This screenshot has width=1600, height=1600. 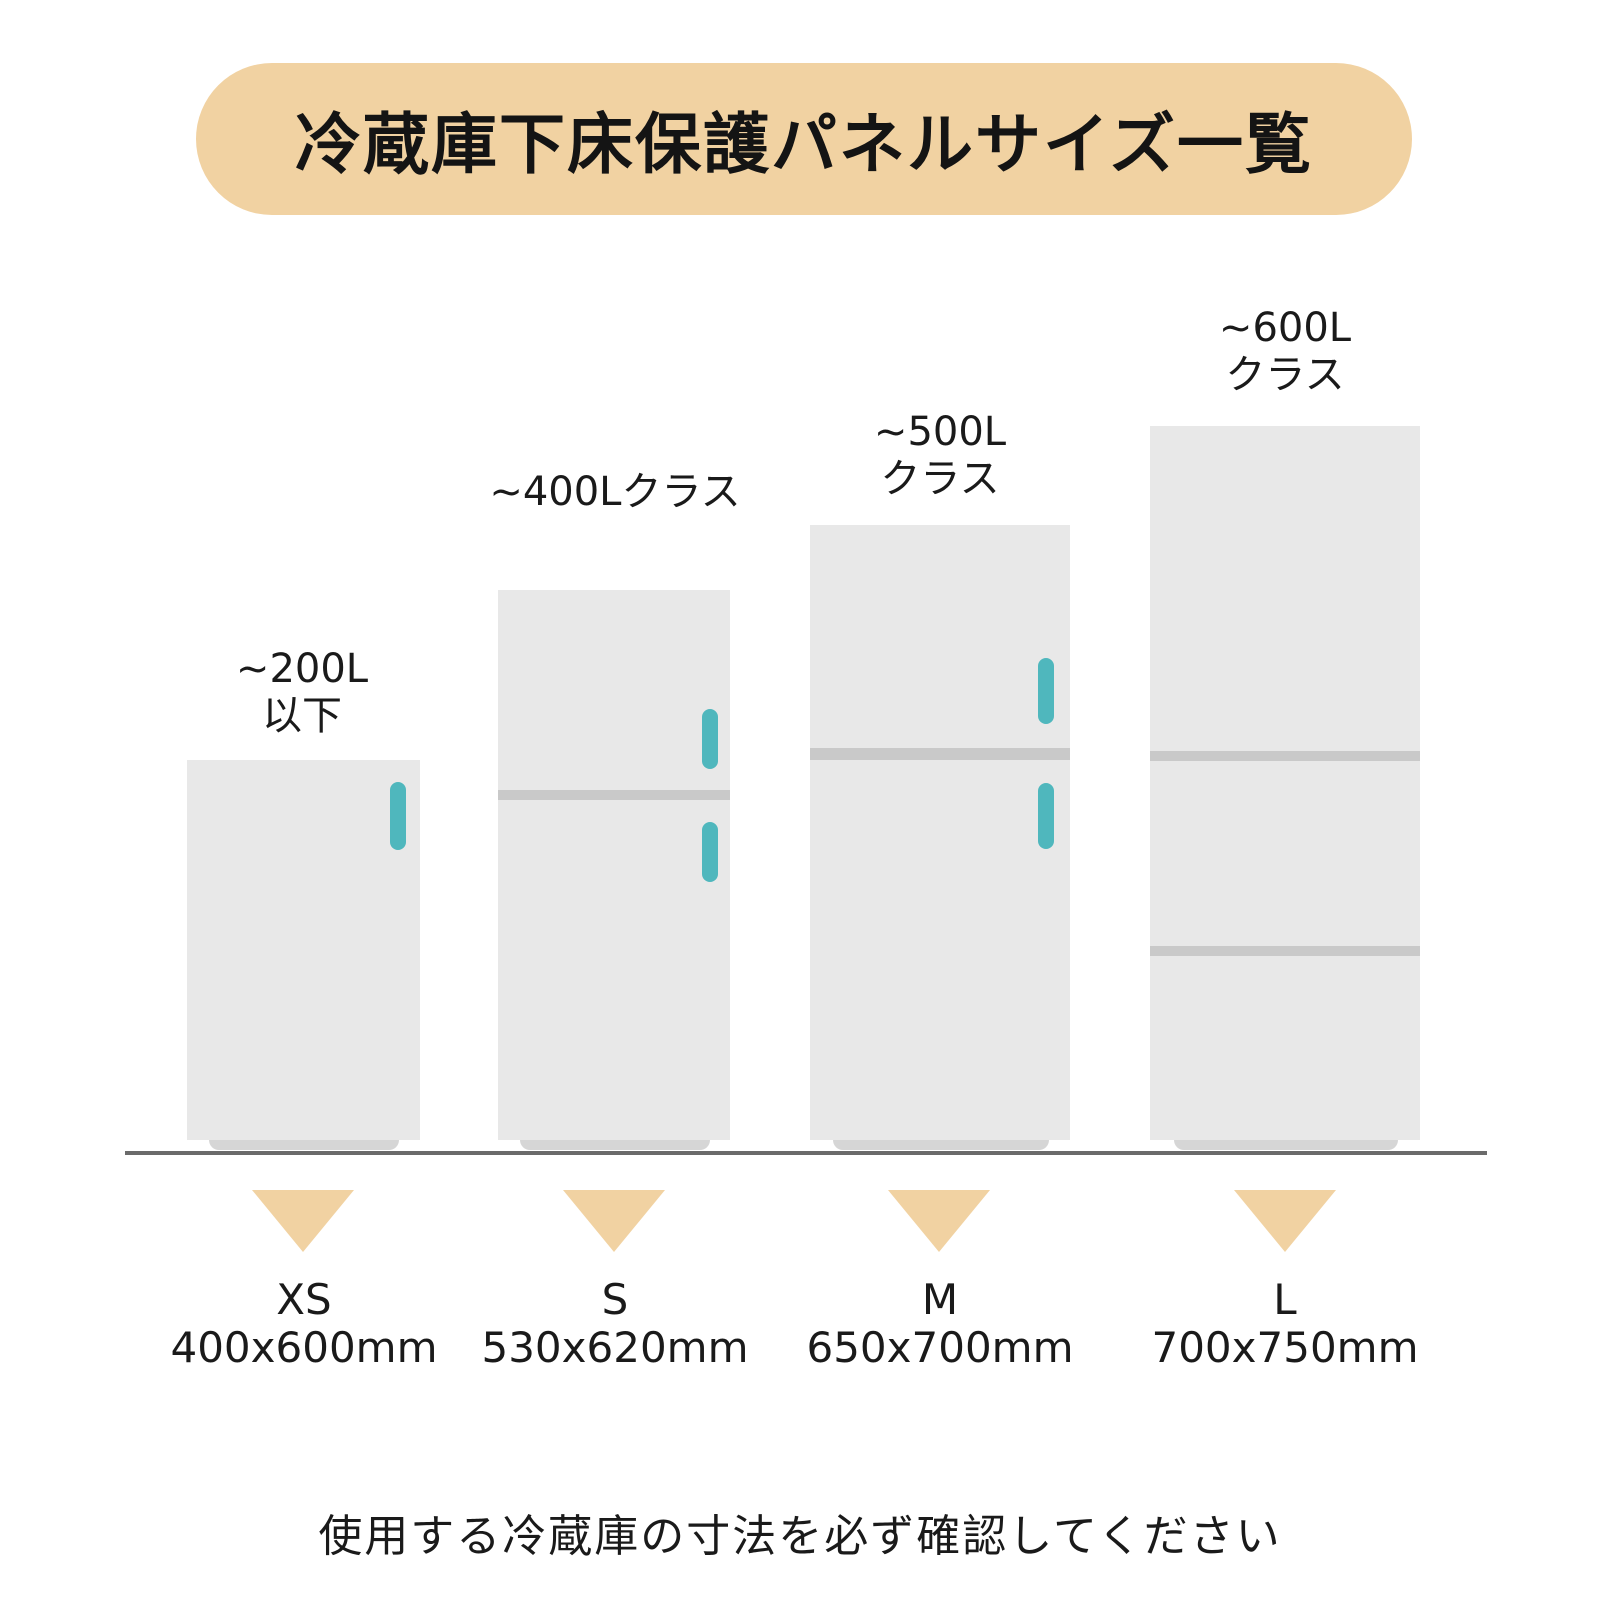 What do you see at coordinates (304, 1299) in the screenshot?
I see `size-code: XS` at bounding box center [304, 1299].